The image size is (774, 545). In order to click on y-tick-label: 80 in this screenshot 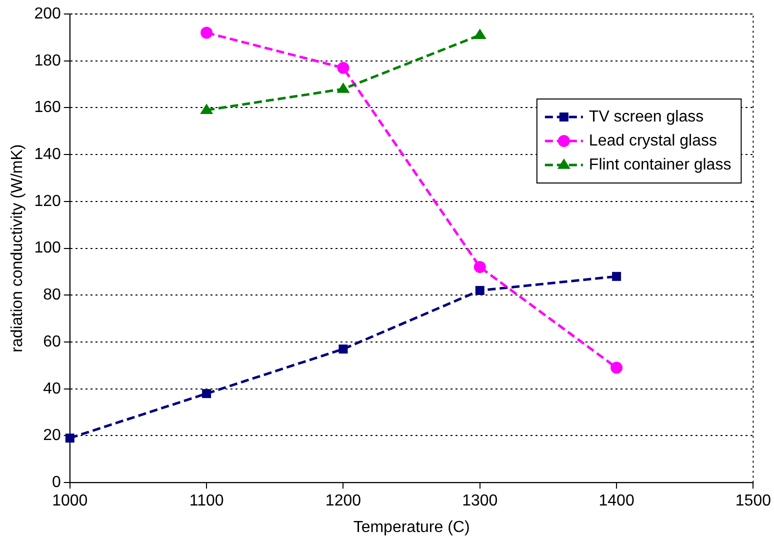, I will do `click(52, 295)`.